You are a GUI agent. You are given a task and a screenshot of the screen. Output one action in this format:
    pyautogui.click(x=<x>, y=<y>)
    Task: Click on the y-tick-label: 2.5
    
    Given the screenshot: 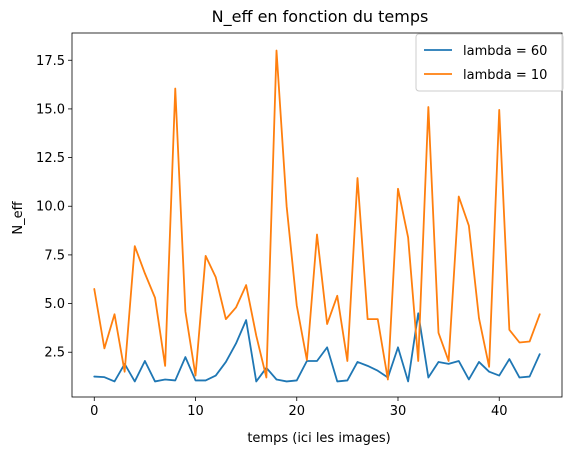 What is the action you would take?
    pyautogui.click(x=54, y=353)
    